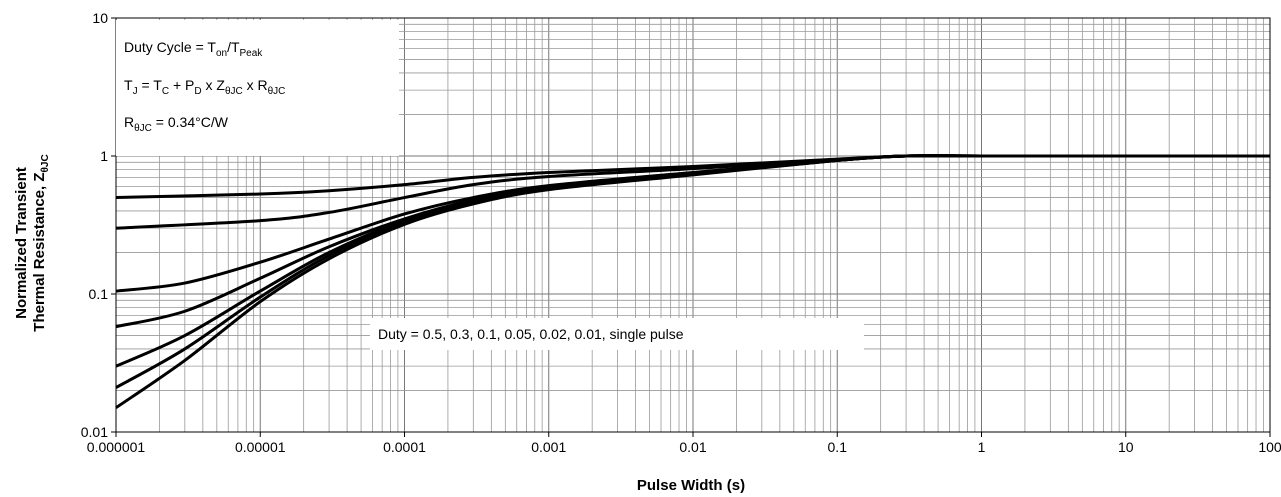 This screenshot has width=1281, height=497. I want to click on y-axis-title-line2: Thermal Resistance, ZθJC, so click(41, 242).